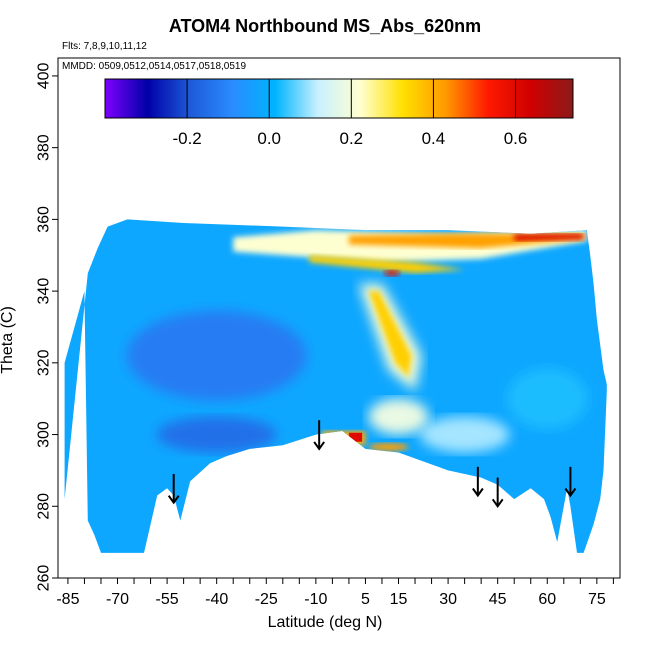  I want to click on y-tick-label: 340, so click(44, 291).